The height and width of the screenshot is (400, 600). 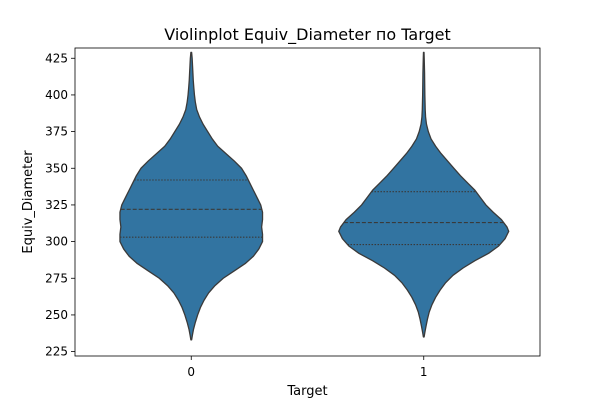 I want to click on y-tick-label: 300, so click(x=56, y=242).